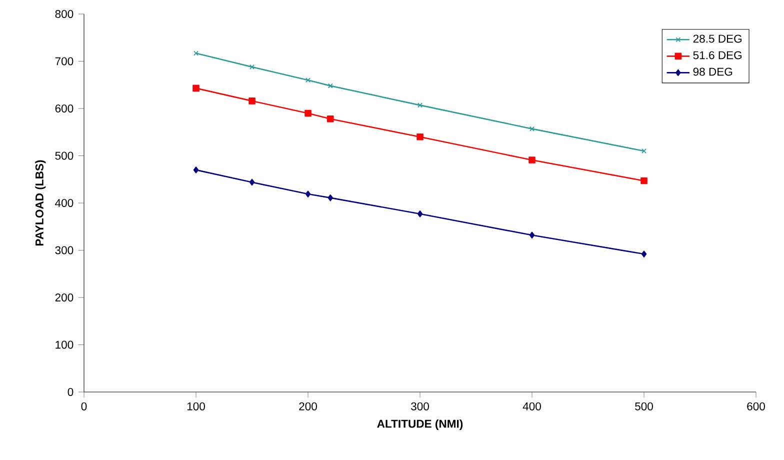  What do you see at coordinates (756, 406) in the screenshot?
I see `x-tick-label: 600` at bounding box center [756, 406].